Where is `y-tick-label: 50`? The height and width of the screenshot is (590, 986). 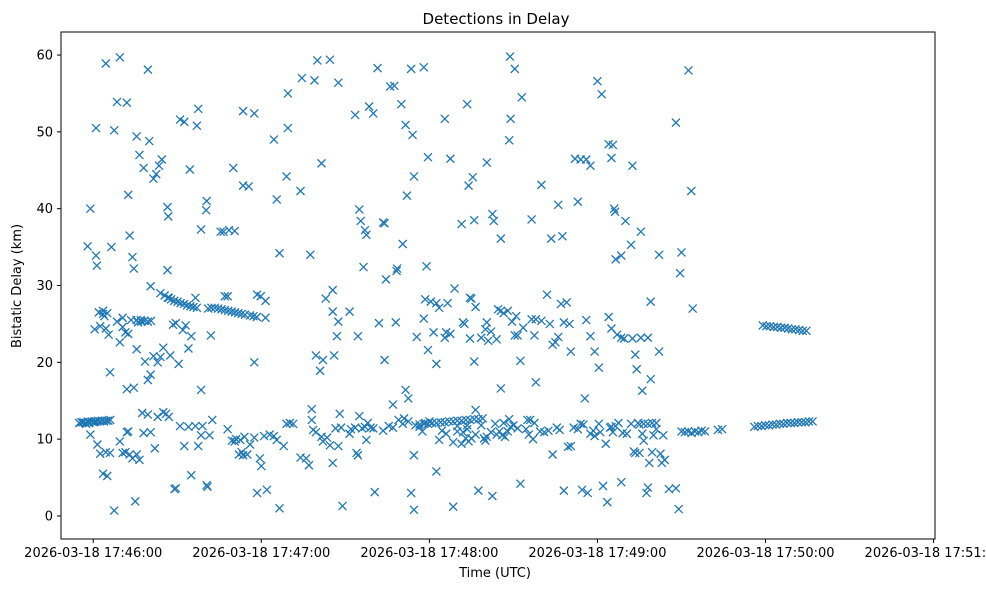 y-tick-label: 50 is located at coordinates (44, 132).